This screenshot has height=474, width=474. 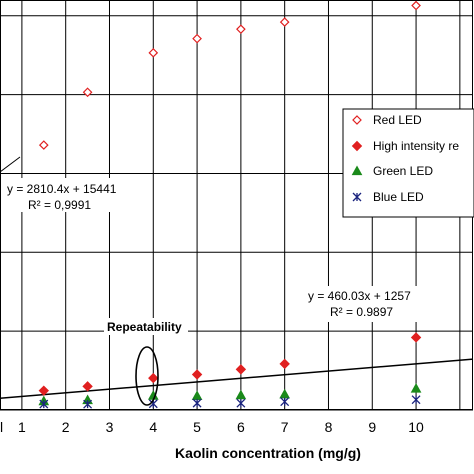 What do you see at coordinates (329, 427) in the screenshot?
I see `x-tick-8: 8` at bounding box center [329, 427].